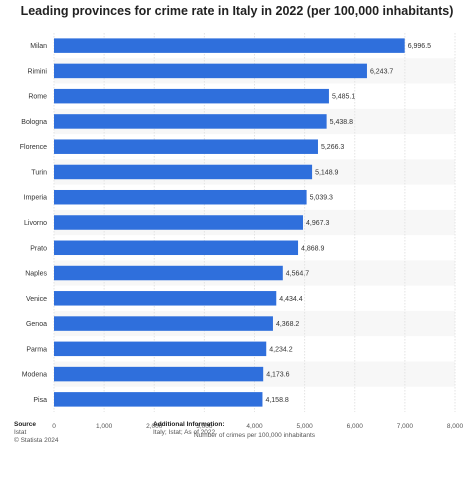 This screenshot has height=490, width=474. What do you see at coordinates (290, 299) in the screenshot?
I see `value-label: 4,434.4` at bounding box center [290, 299].